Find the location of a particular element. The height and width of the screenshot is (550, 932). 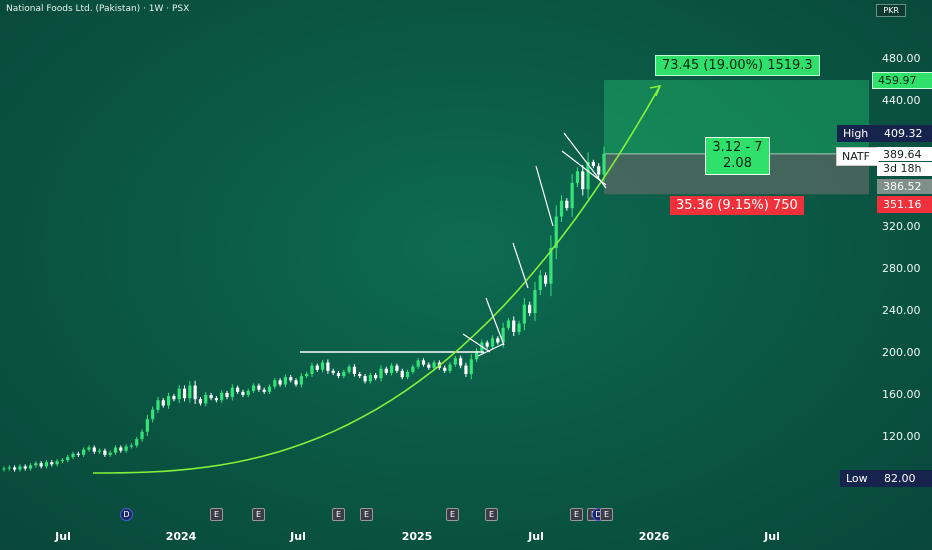

y-tick-label: 160.00 is located at coordinates (901, 394).